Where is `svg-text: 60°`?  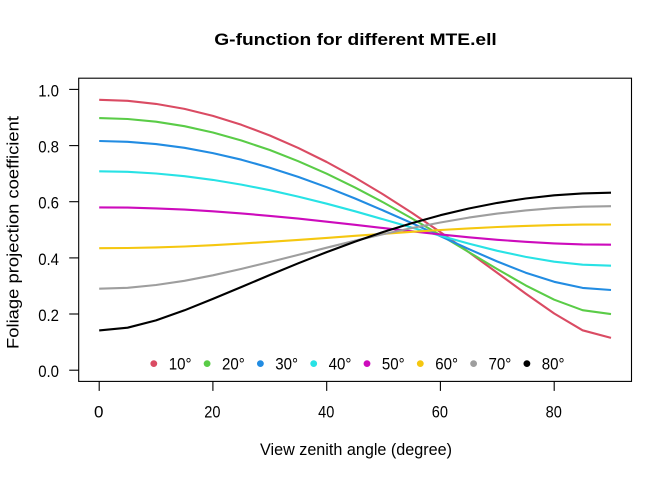
svg-text: 60° is located at coordinates (446, 364).